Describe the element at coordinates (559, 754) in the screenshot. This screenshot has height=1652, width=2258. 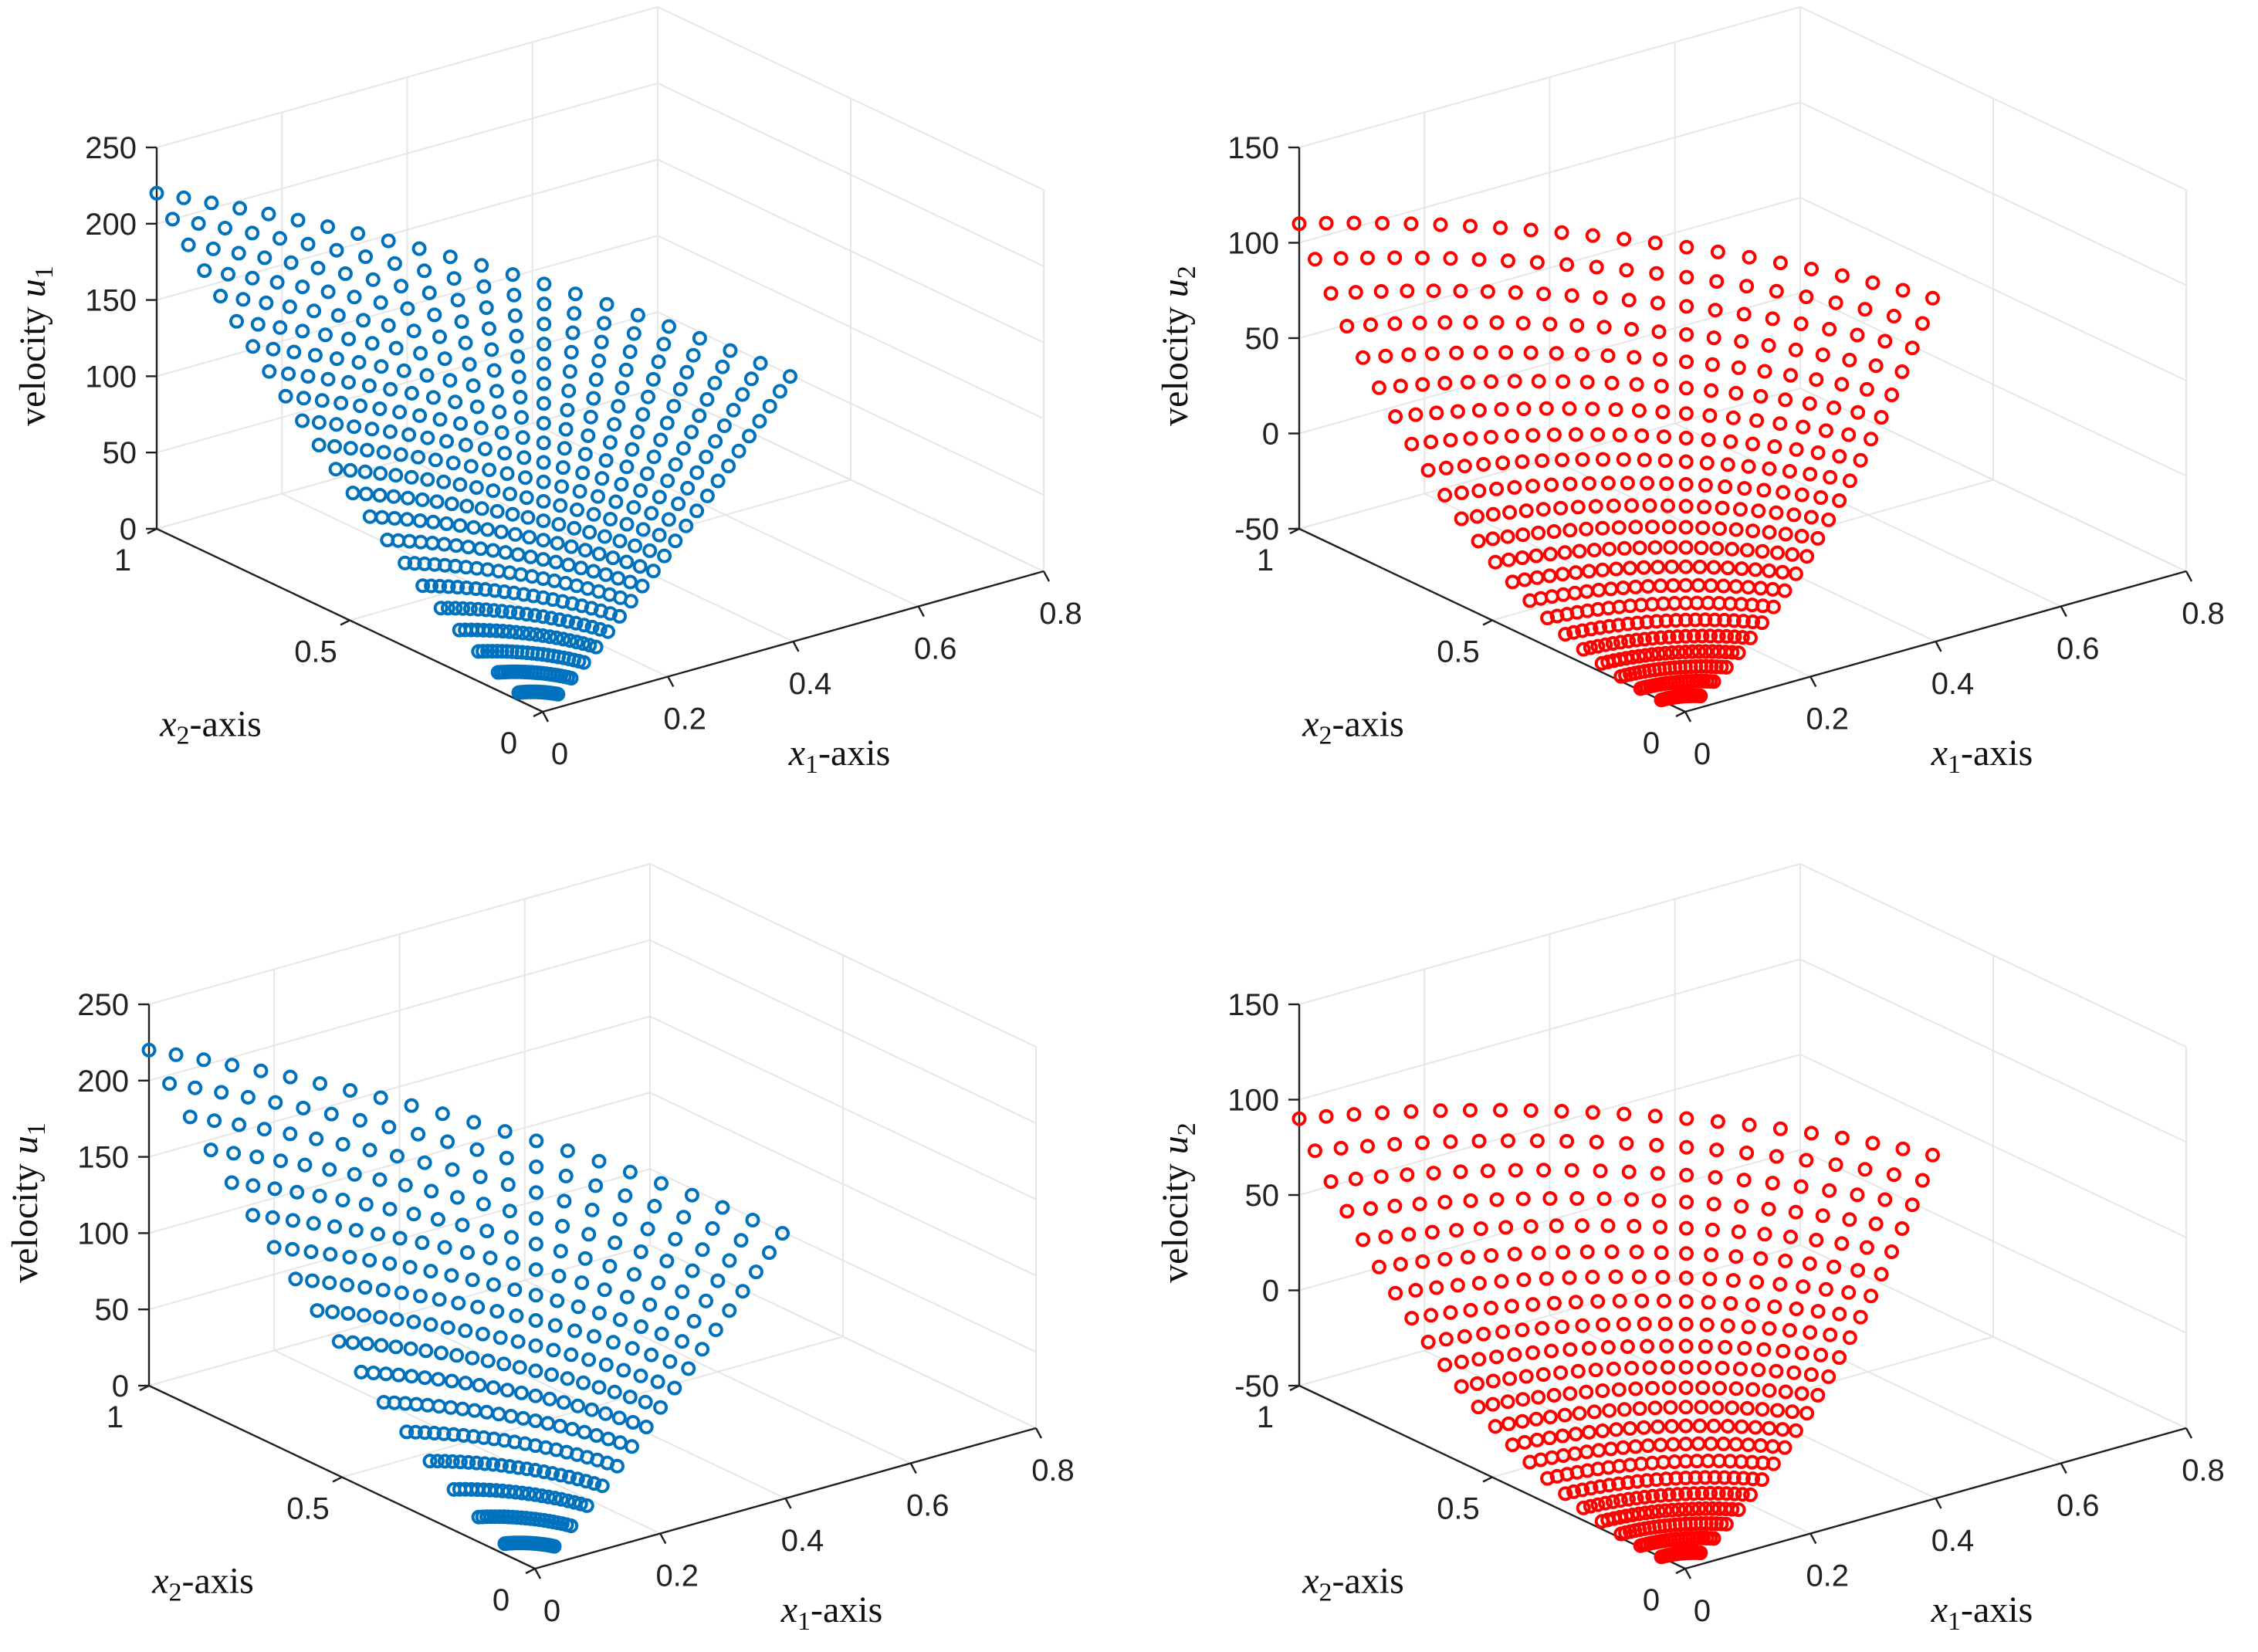
I see `x-tick-label: 0` at that location.